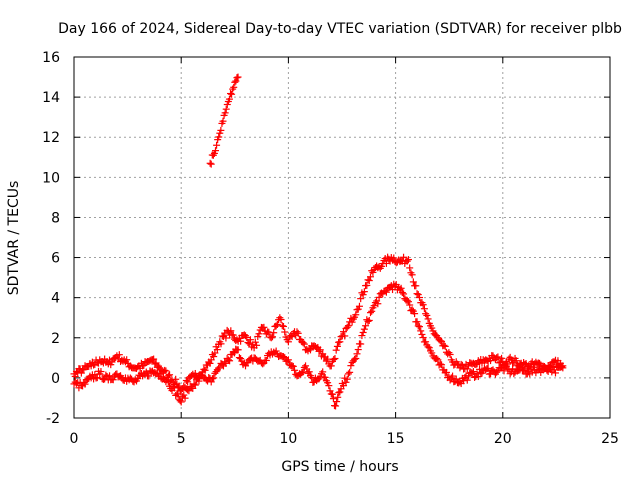  Describe the element at coordinates (344, 439) in the screenshot. I see `x-tick-labels: 0 5 10 15 20 25` at that location.